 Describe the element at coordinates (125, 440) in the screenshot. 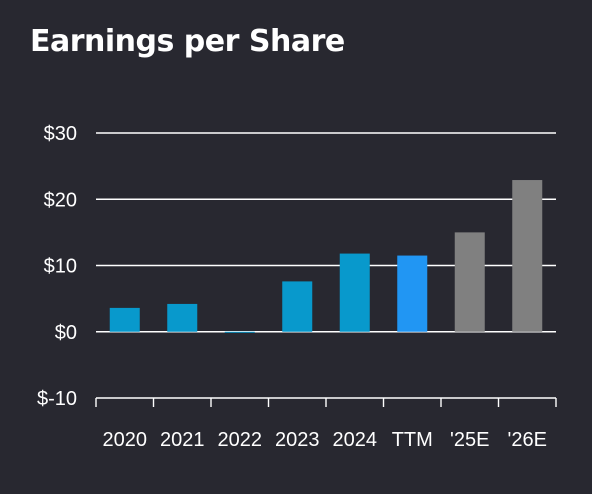

I see `x-tick-label: 2020` at that location.